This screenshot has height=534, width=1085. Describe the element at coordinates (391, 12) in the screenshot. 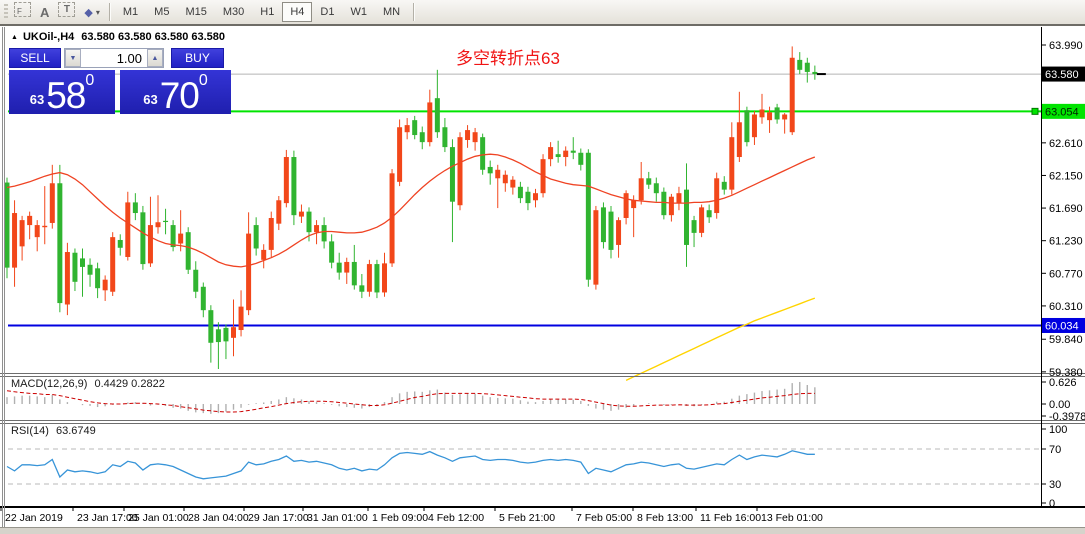

I see `timeframe-mn-button: MN` at that location.